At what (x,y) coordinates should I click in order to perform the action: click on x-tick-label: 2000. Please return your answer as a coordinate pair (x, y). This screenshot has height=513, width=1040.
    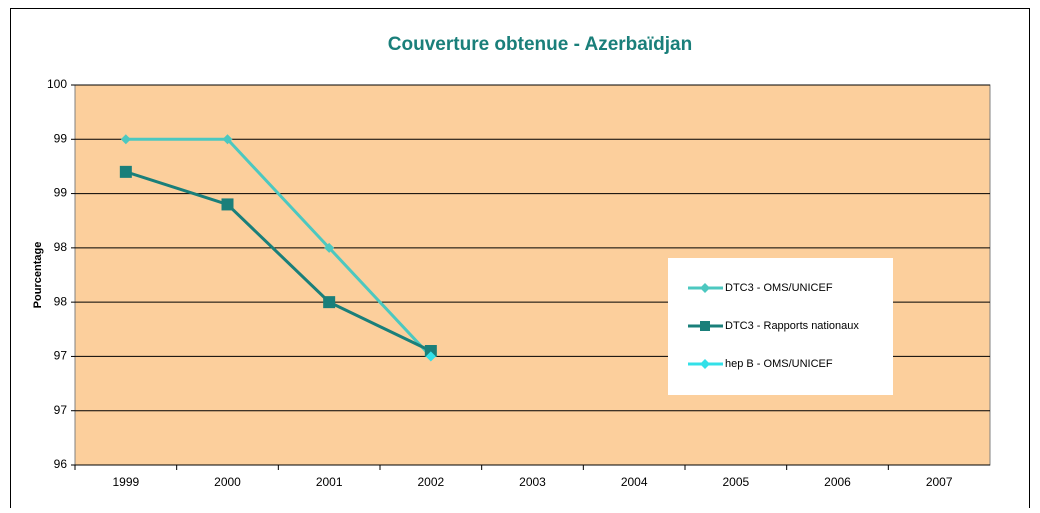
    Looking at the image, I should click on (227, 482).